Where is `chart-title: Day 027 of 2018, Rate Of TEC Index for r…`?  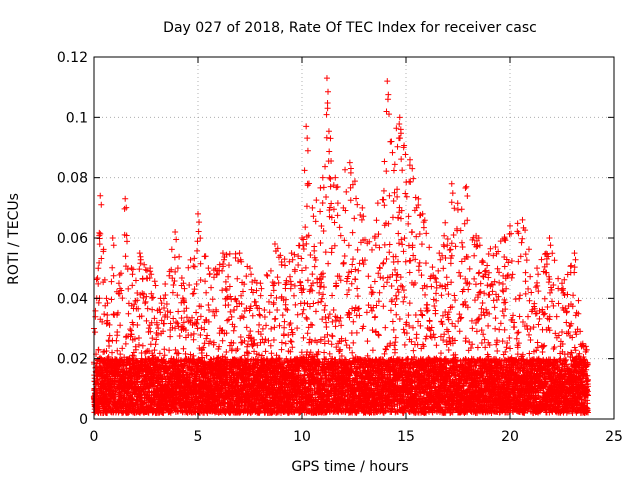 chart-title: Day 027 of 2018, Rate Of TEC Index for r… is located at coordinates (350, 28).